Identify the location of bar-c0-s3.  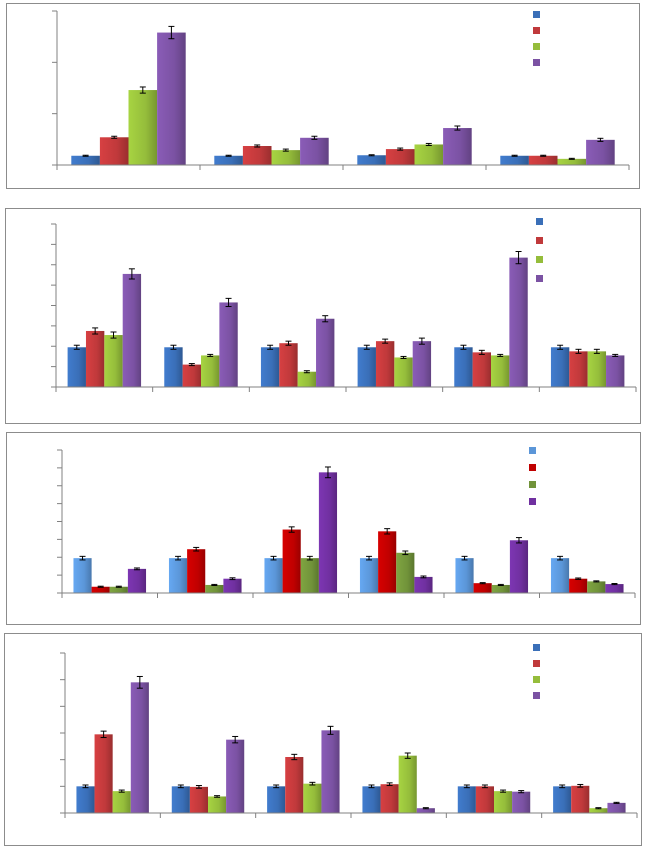
(137, 580).